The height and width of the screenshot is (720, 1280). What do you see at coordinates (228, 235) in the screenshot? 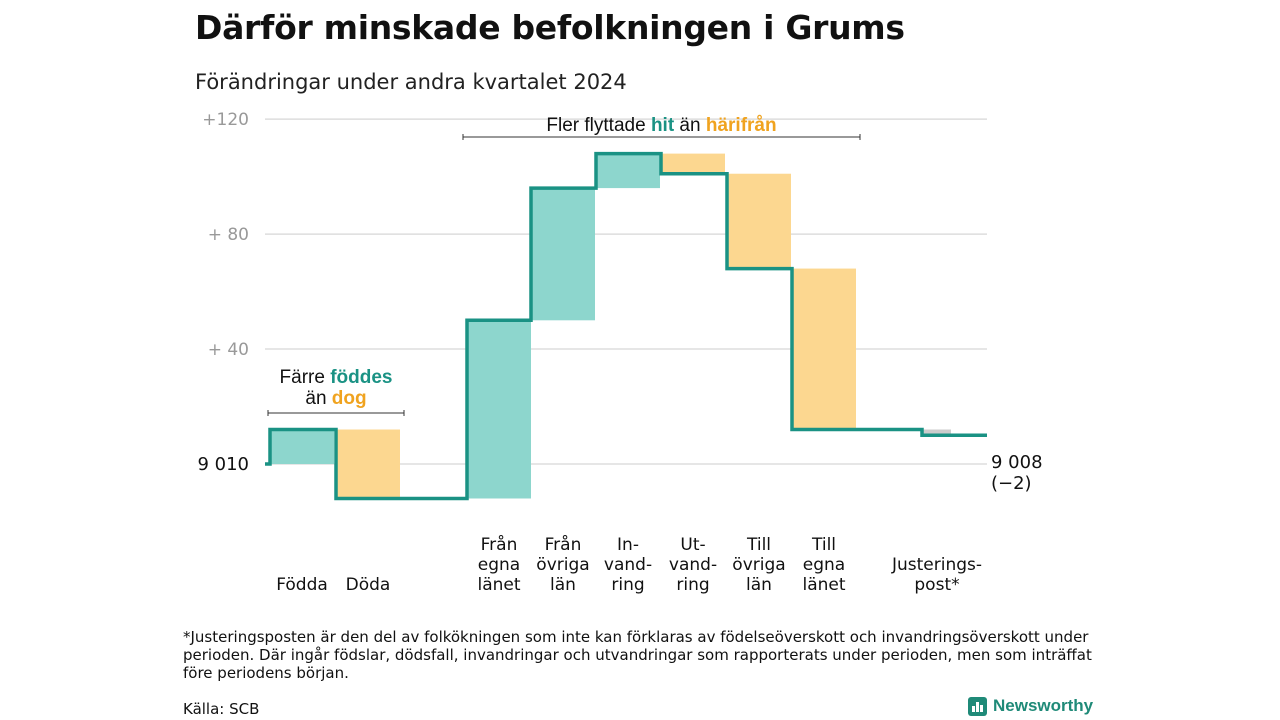
I see `y-tick-label: + 80` at bounding box center [228, 235].